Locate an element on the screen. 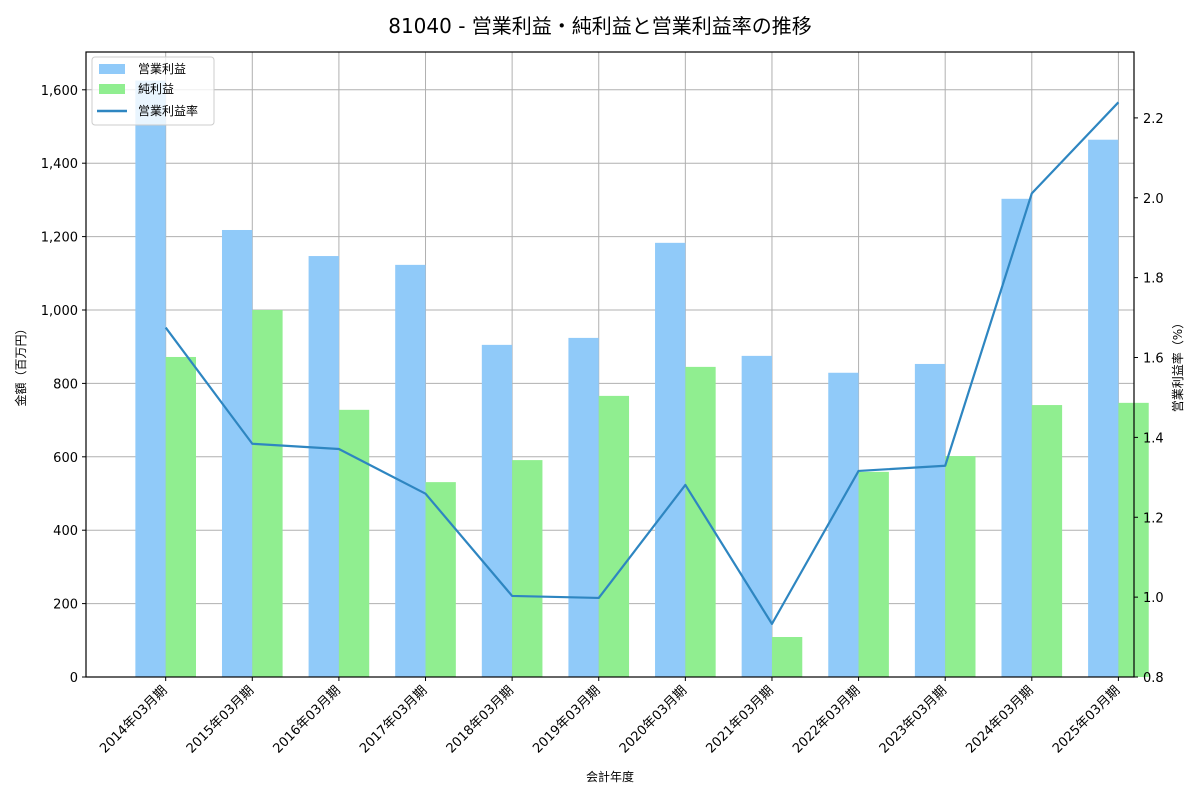  y2-tick-label: 2.2 is located at coordinates (1153, 119).